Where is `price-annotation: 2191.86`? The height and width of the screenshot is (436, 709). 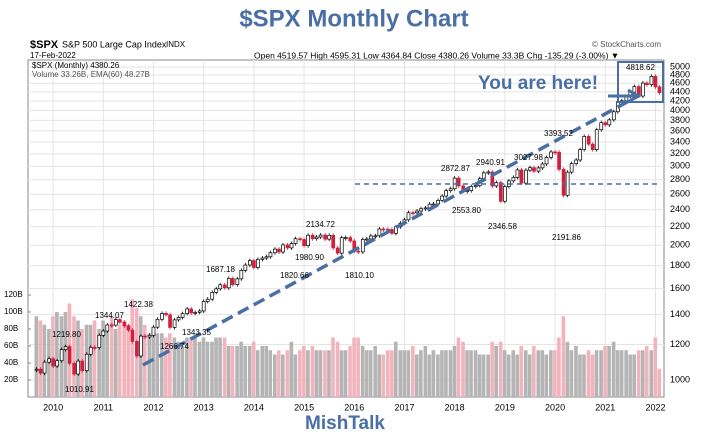
price-annotation: 2191.86 is located at coordinates (566, 237).